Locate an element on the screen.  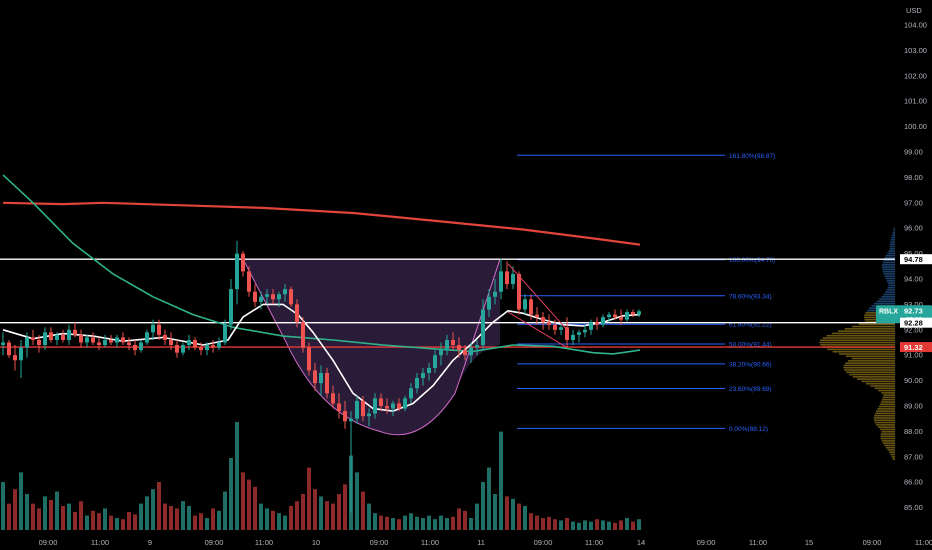
price-tick-label: 87.00 is located at coordinates (913, 456).